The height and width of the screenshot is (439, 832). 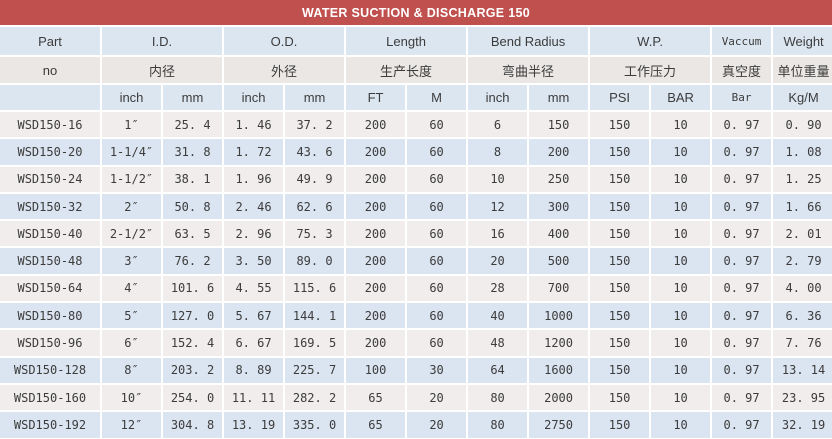 What do you see at coordinates (51, 261) in the screenshot?
I see `part-no: WSD150-48` at bounding box center [51, 261].